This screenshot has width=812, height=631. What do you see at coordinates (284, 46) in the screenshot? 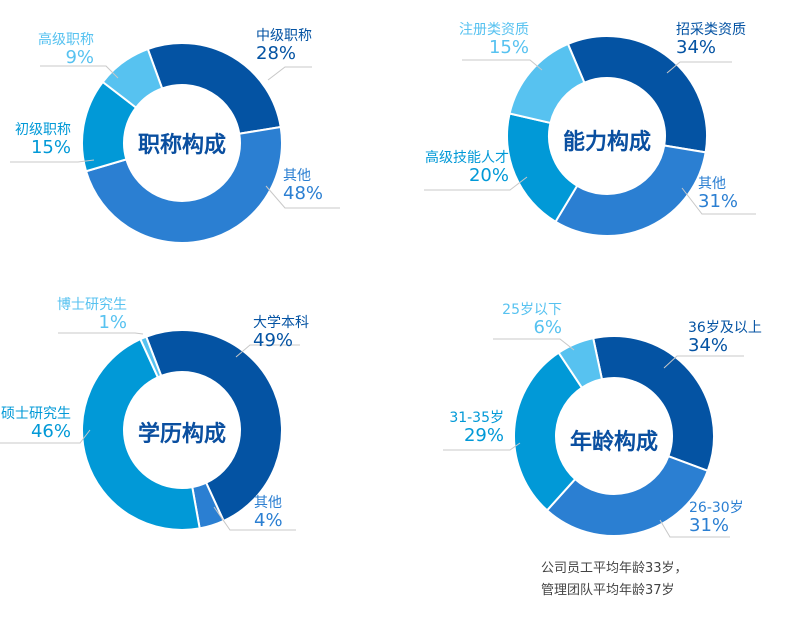
I see `data-label: 中级职称 28%` at bounding box center [284, 46].